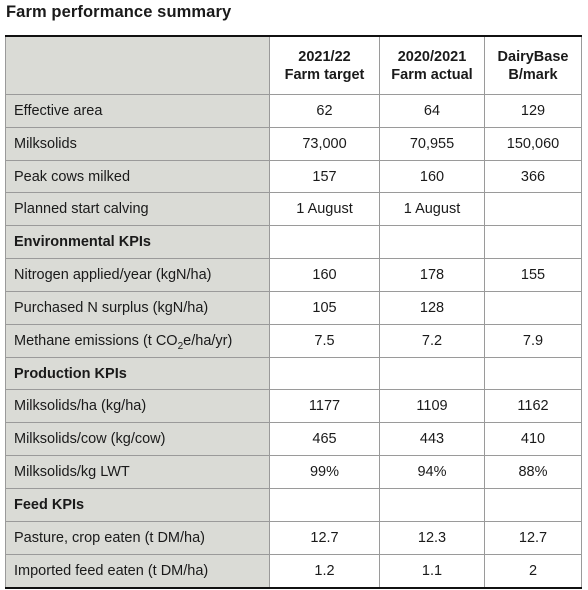  I want to click on row-label: Milksolids/kg LWT, so click(137, 472).